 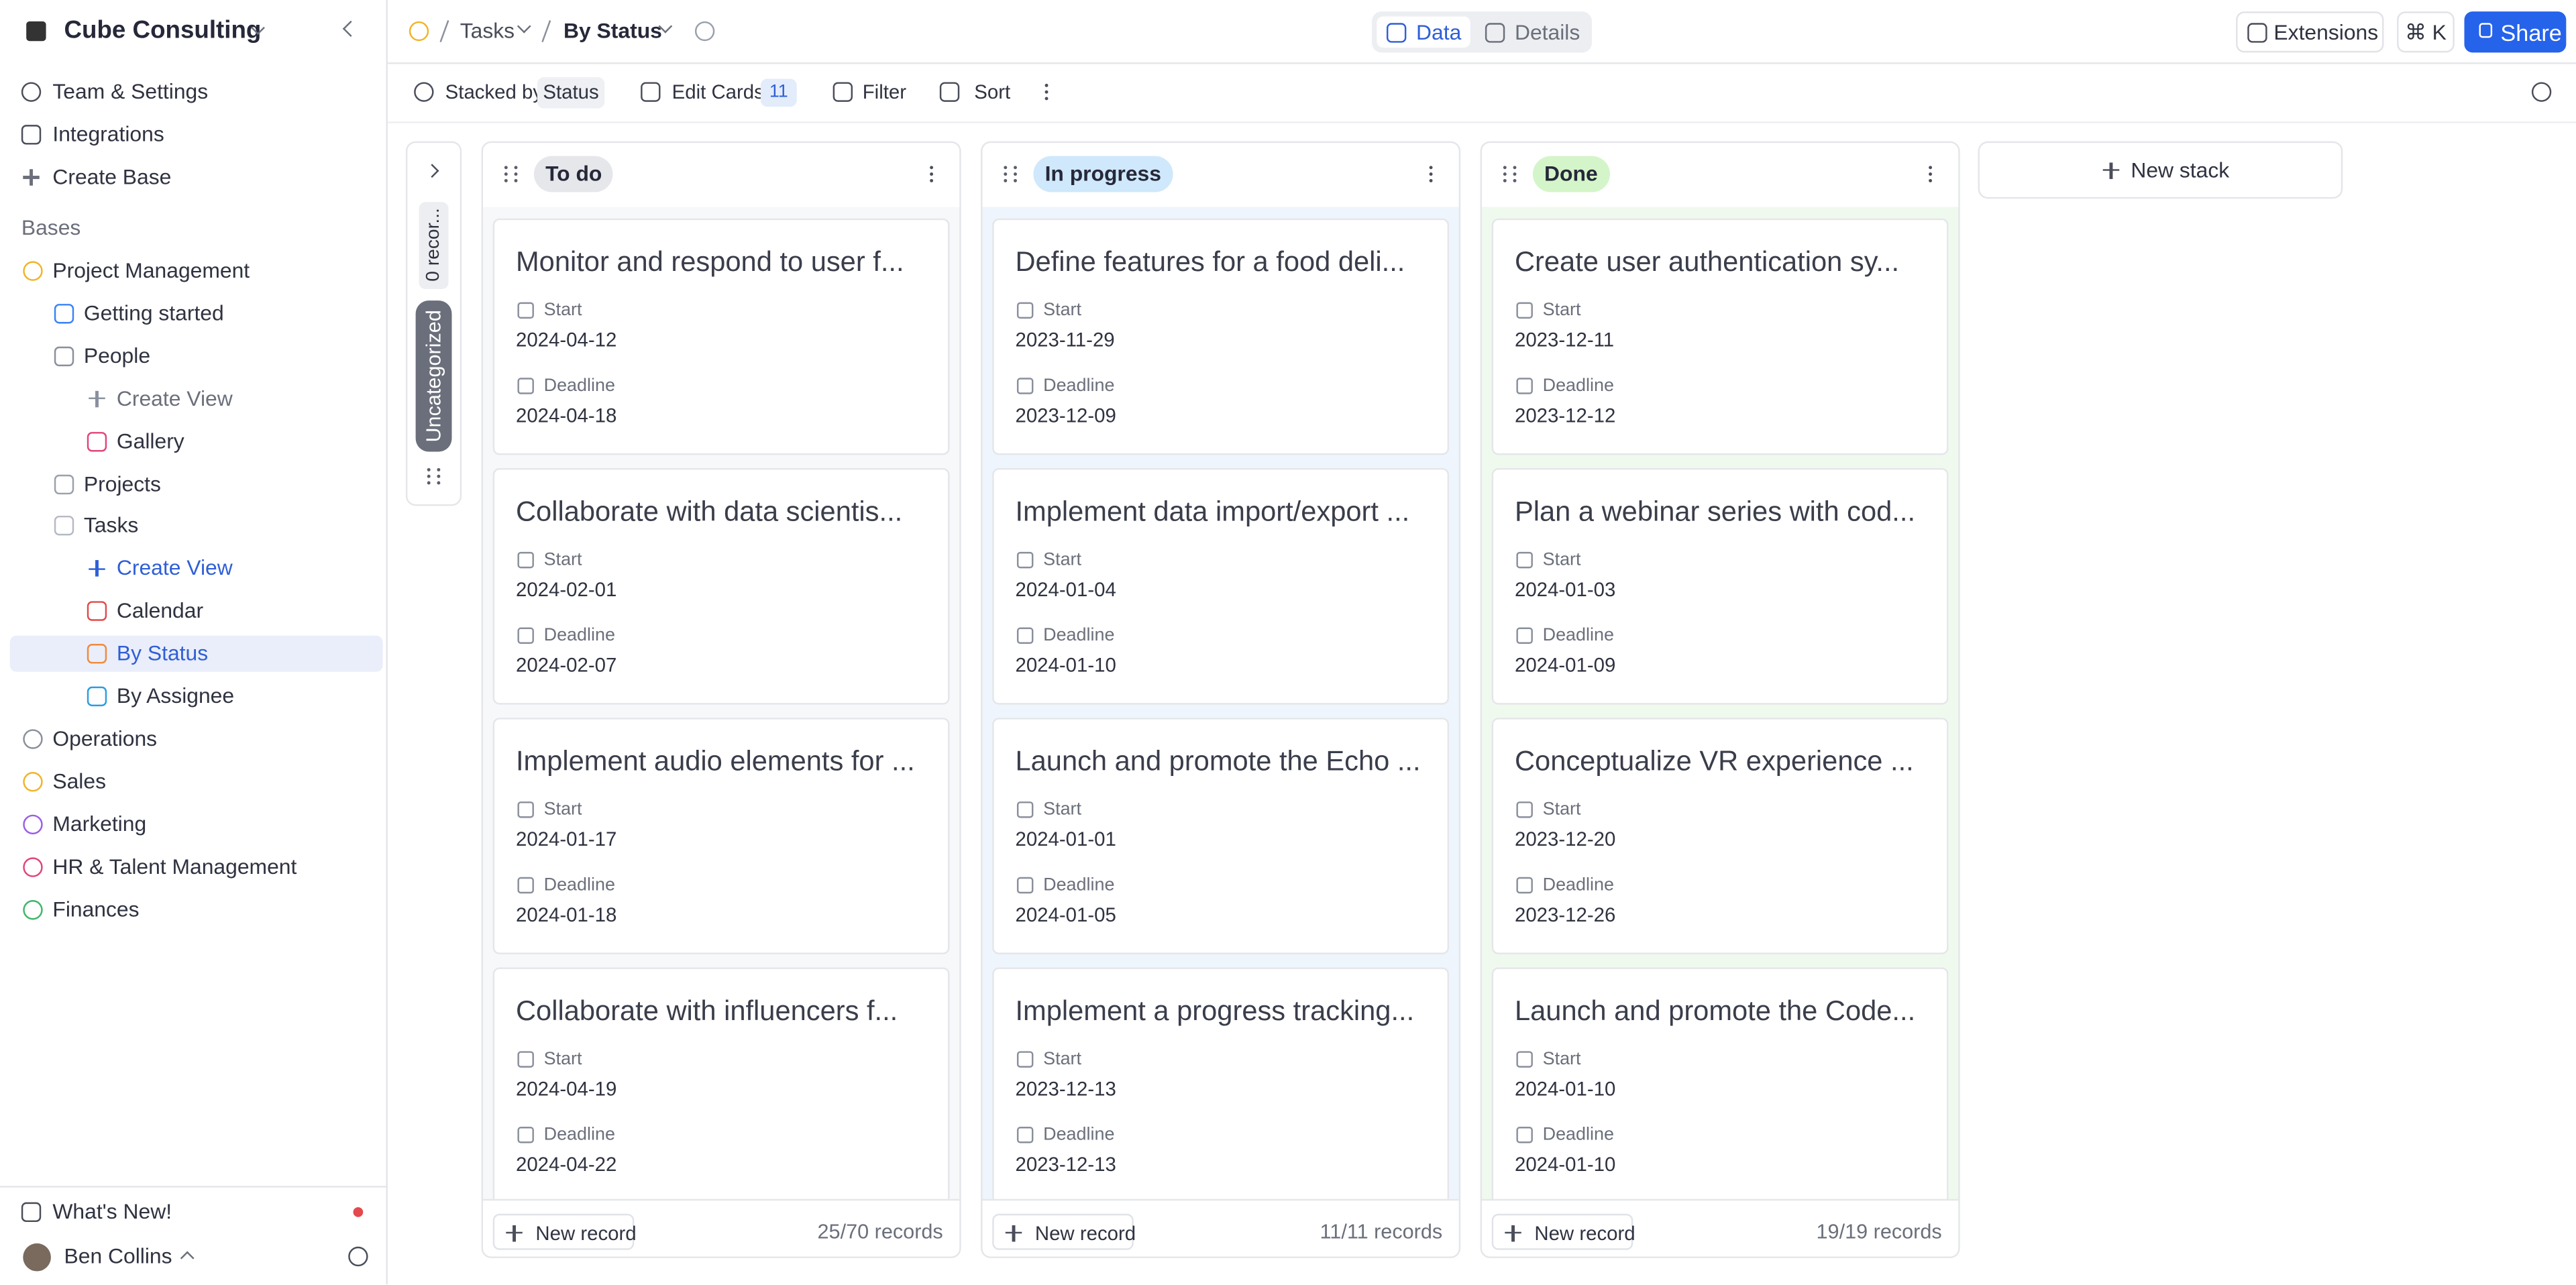 I want to click on lock-icon, so click(x=2486, y=30).